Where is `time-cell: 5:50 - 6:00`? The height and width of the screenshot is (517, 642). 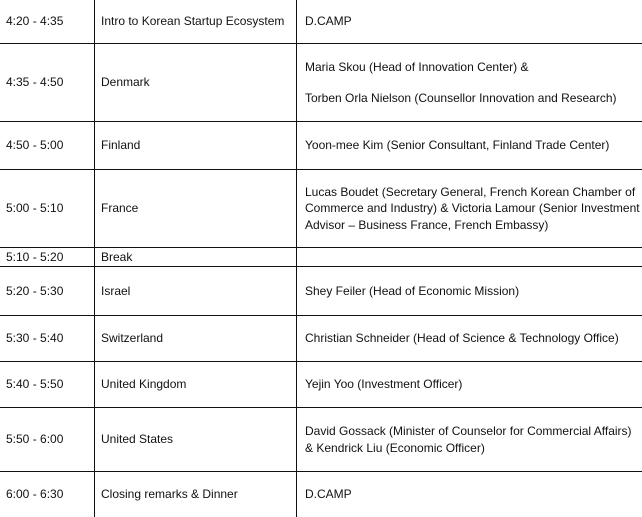 time-cell: 5:50 - 6:00 is located at coordinates (47, 439).